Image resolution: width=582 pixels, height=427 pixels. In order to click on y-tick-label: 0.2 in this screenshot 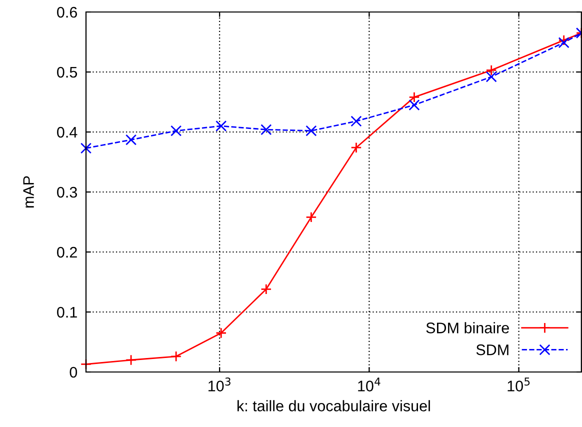, I will do `click(67, 252)`.